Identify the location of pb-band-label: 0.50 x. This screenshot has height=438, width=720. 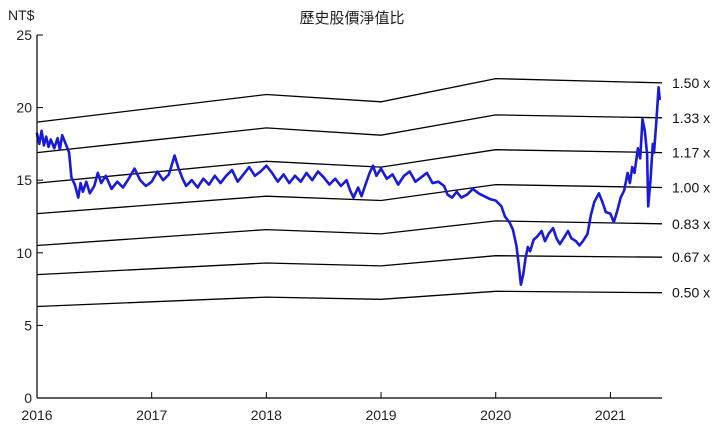
(691, 293).